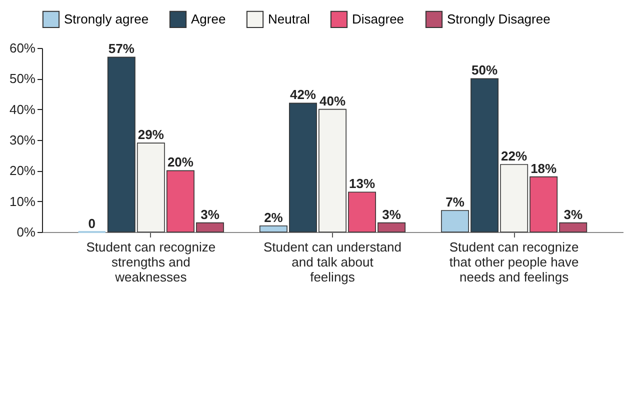 Image resolution: width=643 pixels, height=405 pixels. I want to click on data-label: 7%, so click(455, 202).